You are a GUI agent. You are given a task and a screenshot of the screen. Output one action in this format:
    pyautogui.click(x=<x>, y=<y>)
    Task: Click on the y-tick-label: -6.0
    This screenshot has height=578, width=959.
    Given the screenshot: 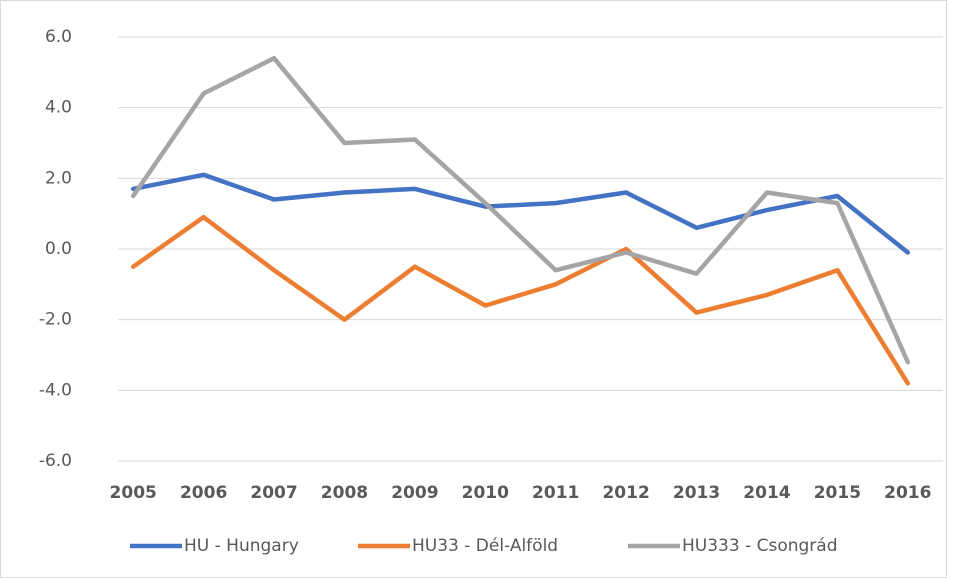 What is the action you would take?
    pyautogui.click(x=55, y=461)
    